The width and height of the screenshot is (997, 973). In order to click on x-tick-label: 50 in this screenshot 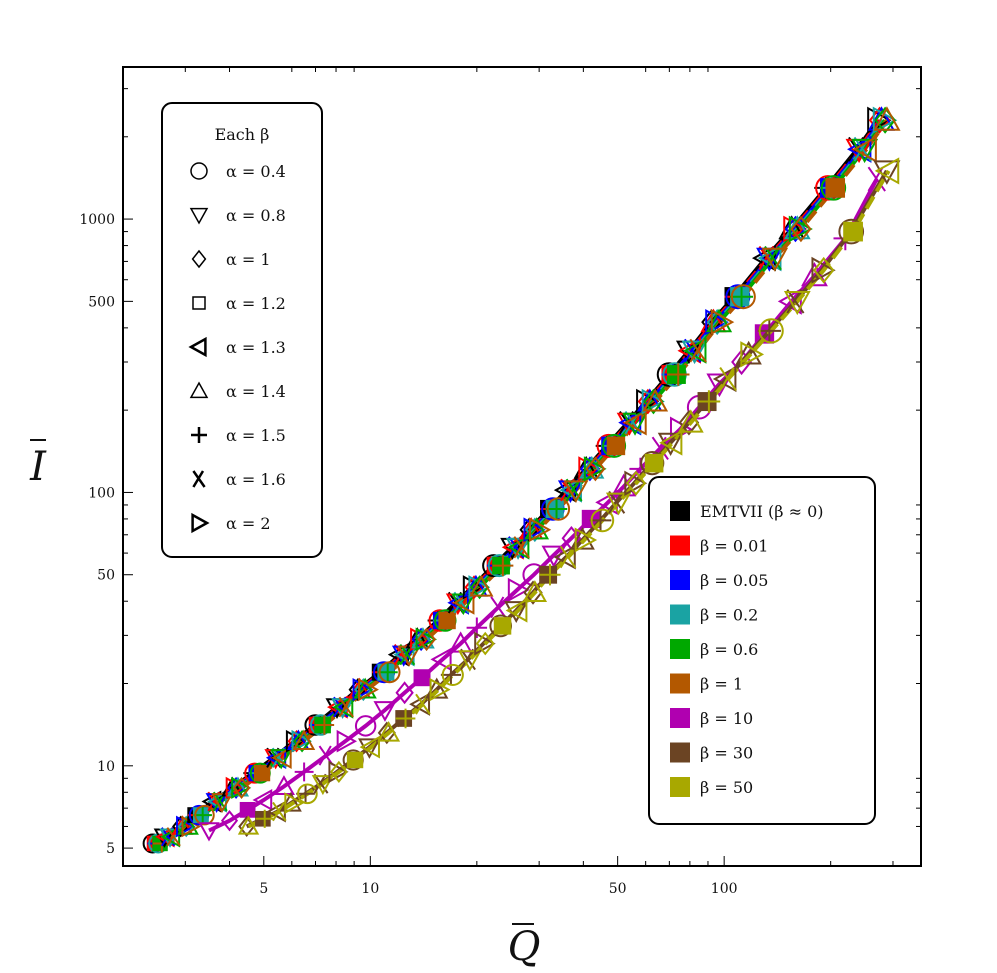, I will do `click(618, 889)`.